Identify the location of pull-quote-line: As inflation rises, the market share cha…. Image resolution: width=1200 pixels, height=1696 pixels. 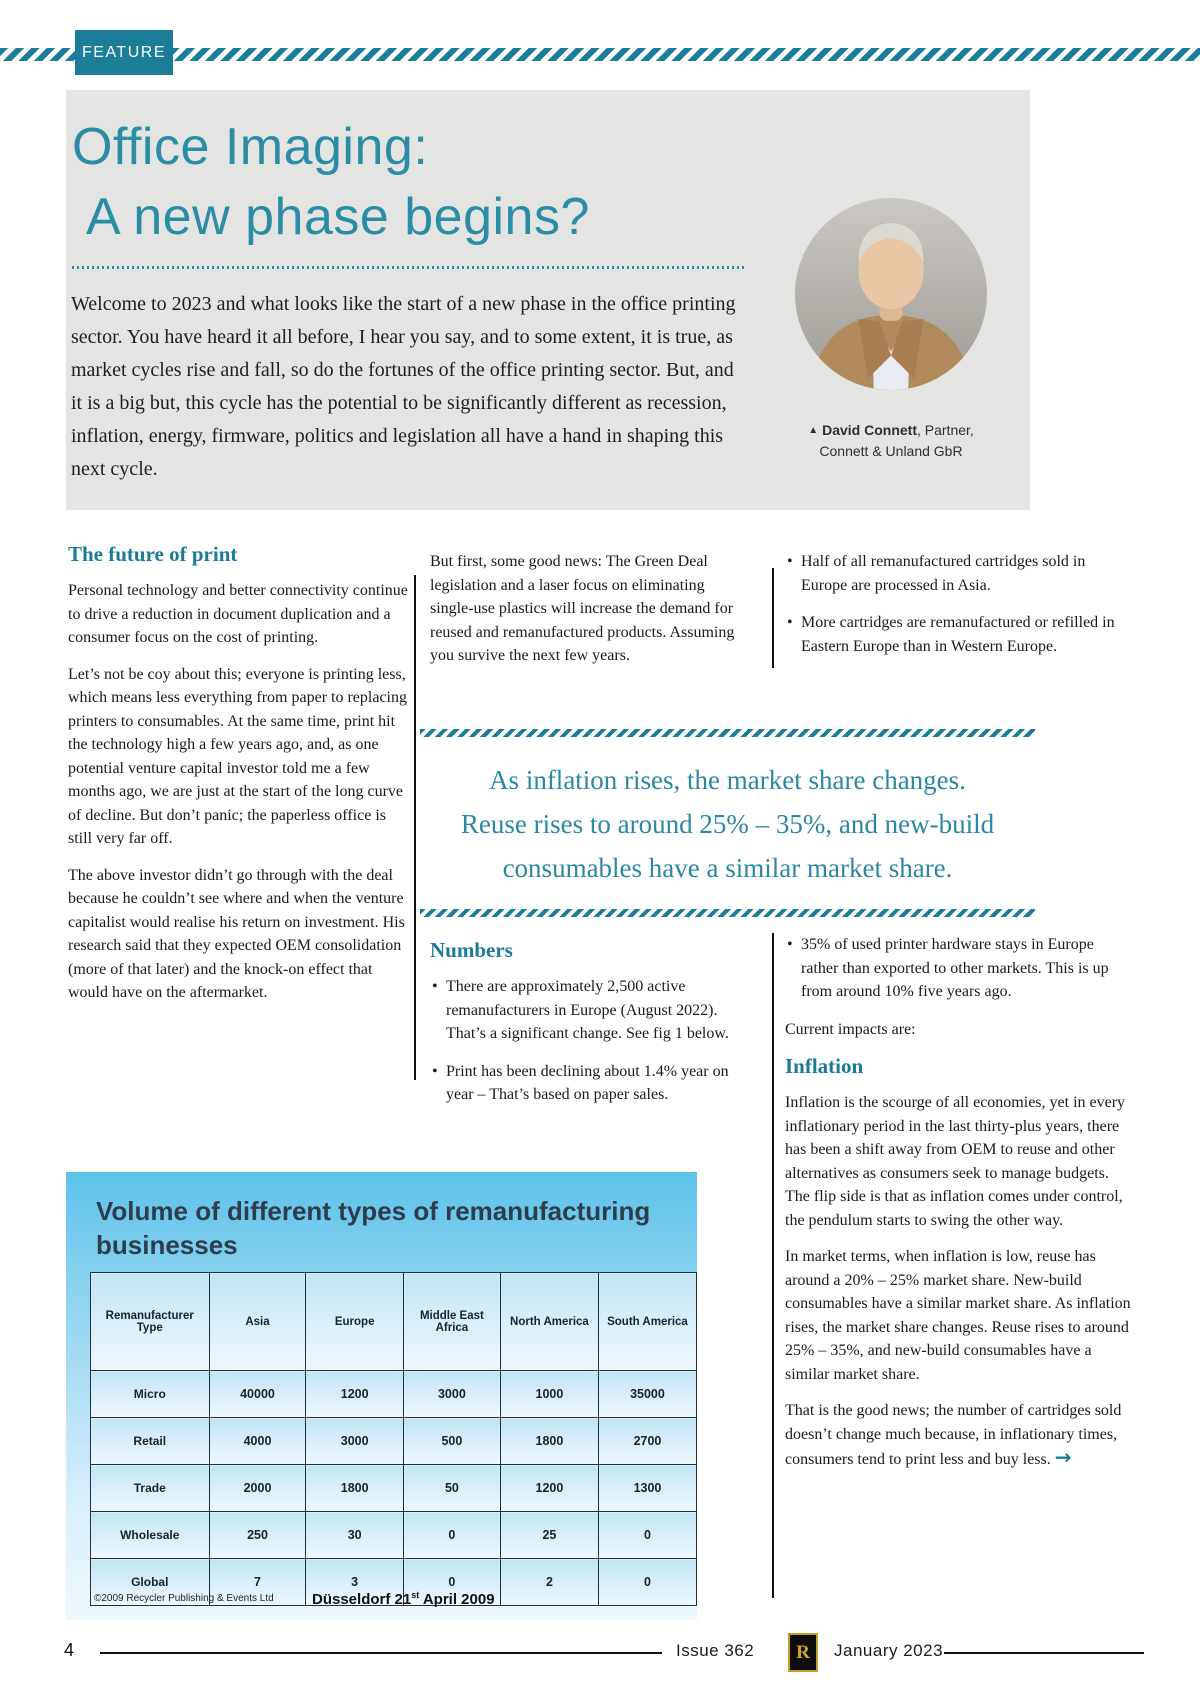
(727, 780).